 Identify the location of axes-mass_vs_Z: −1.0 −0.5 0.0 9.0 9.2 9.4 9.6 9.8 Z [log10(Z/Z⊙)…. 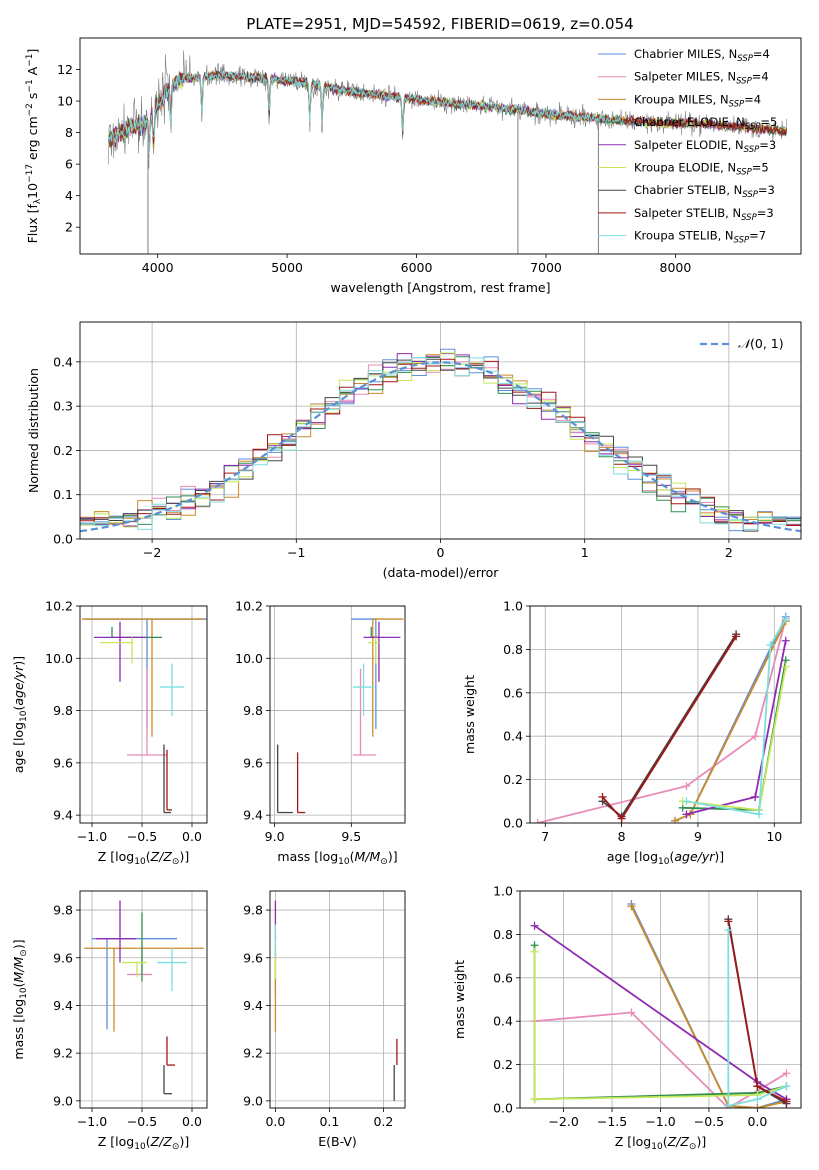
(109, 1021).